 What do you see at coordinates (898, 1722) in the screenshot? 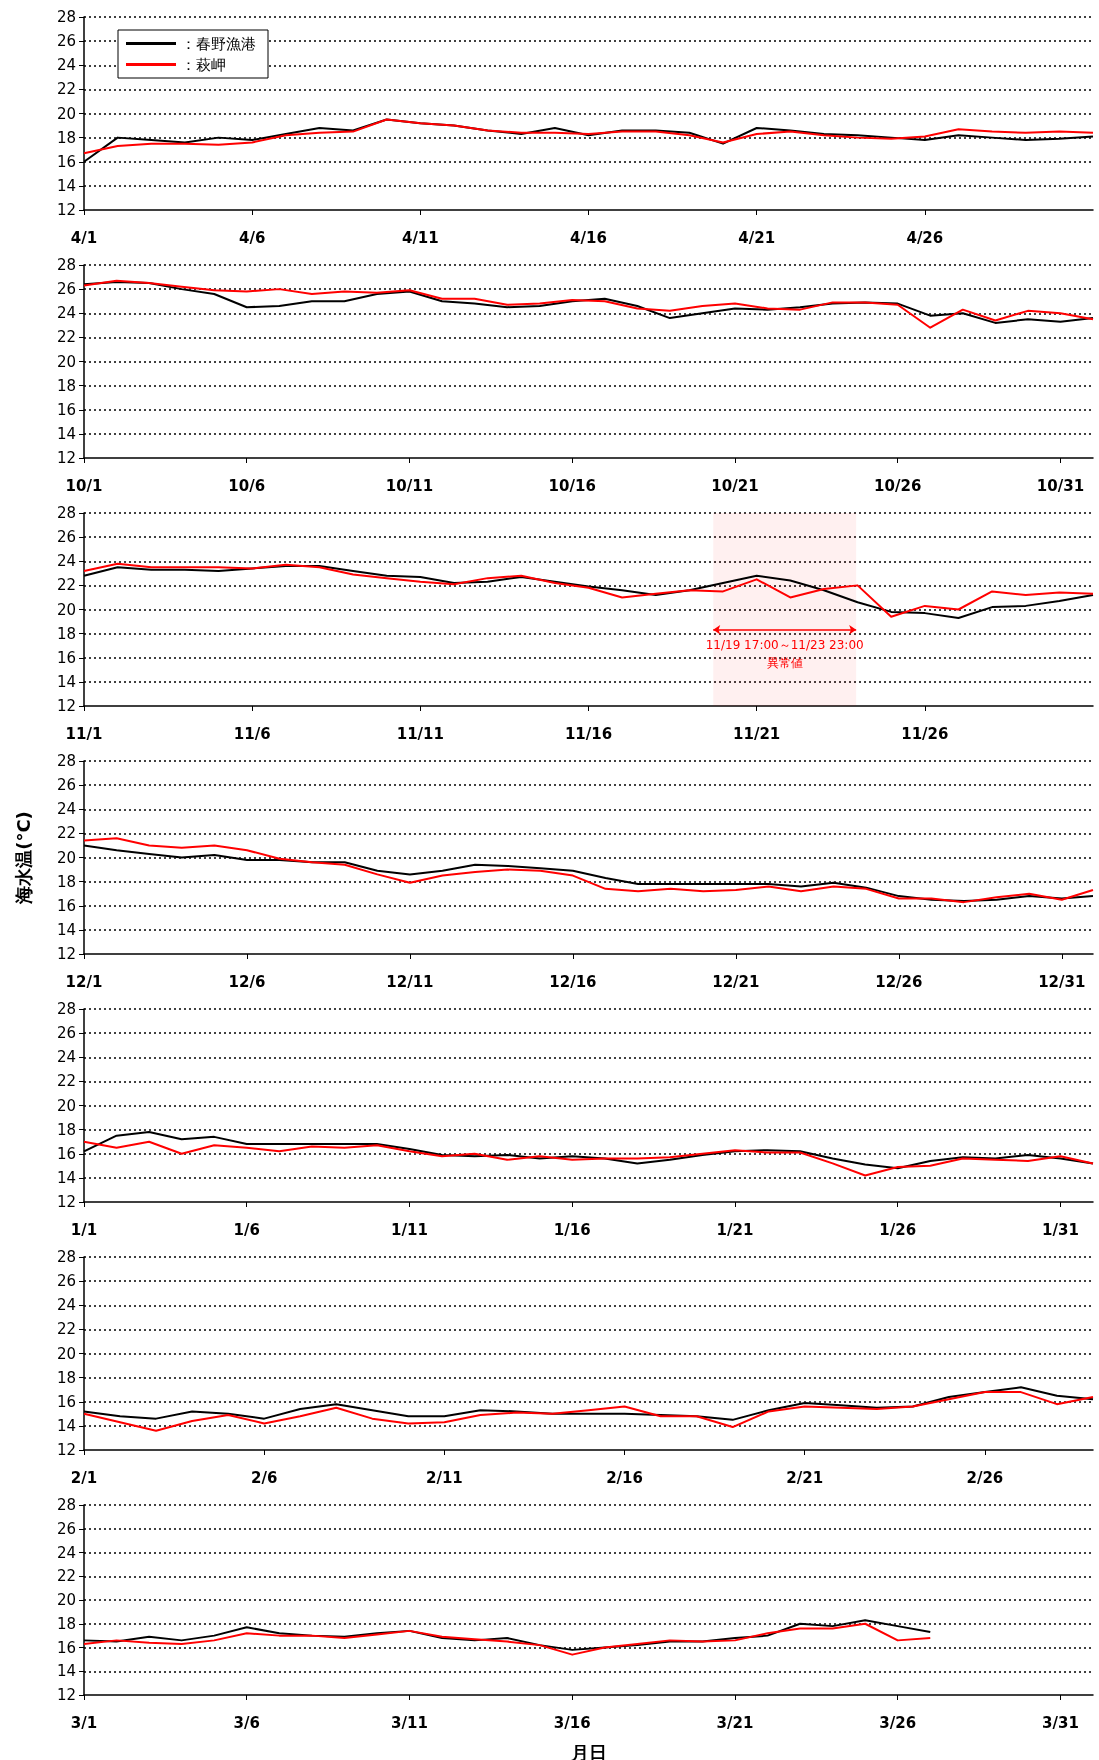
I see `x-tick-label: 3/26` at bounding box center [898, 1722].